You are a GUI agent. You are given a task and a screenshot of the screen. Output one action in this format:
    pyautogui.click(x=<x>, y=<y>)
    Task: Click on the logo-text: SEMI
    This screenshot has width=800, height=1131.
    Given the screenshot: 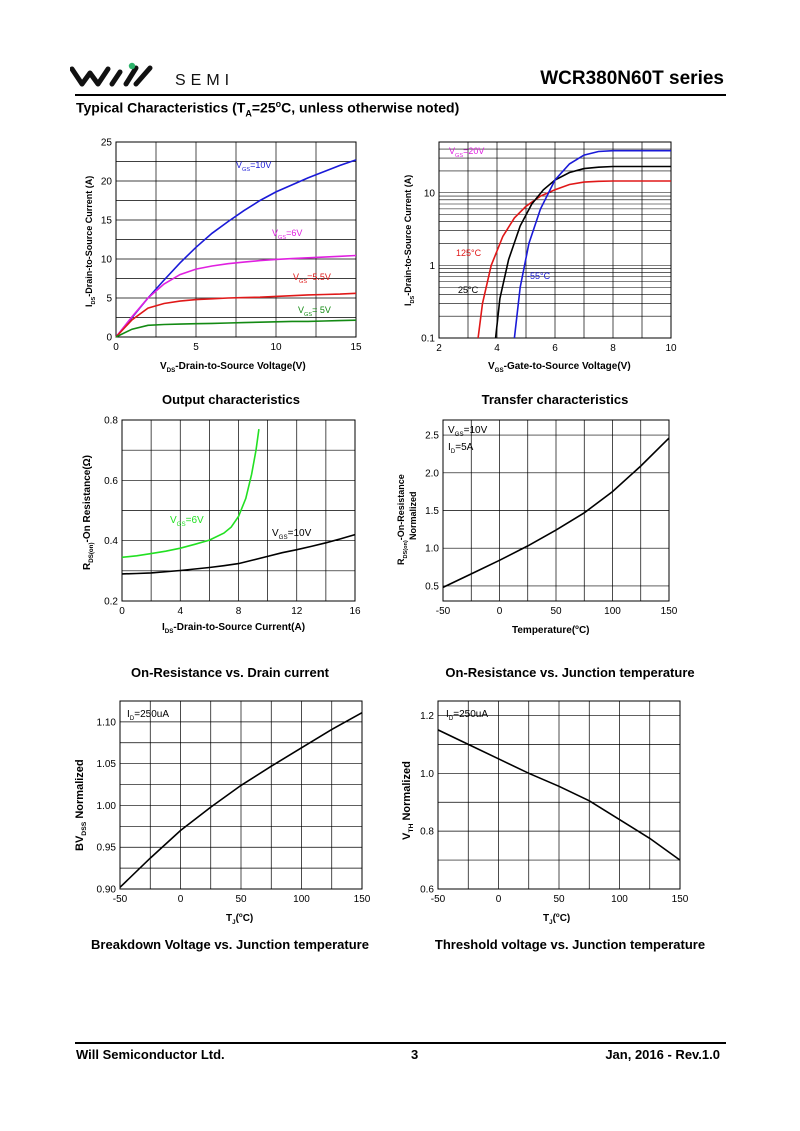 What is the action you would take?
    pyautogui.click(x=204, y=80)
    